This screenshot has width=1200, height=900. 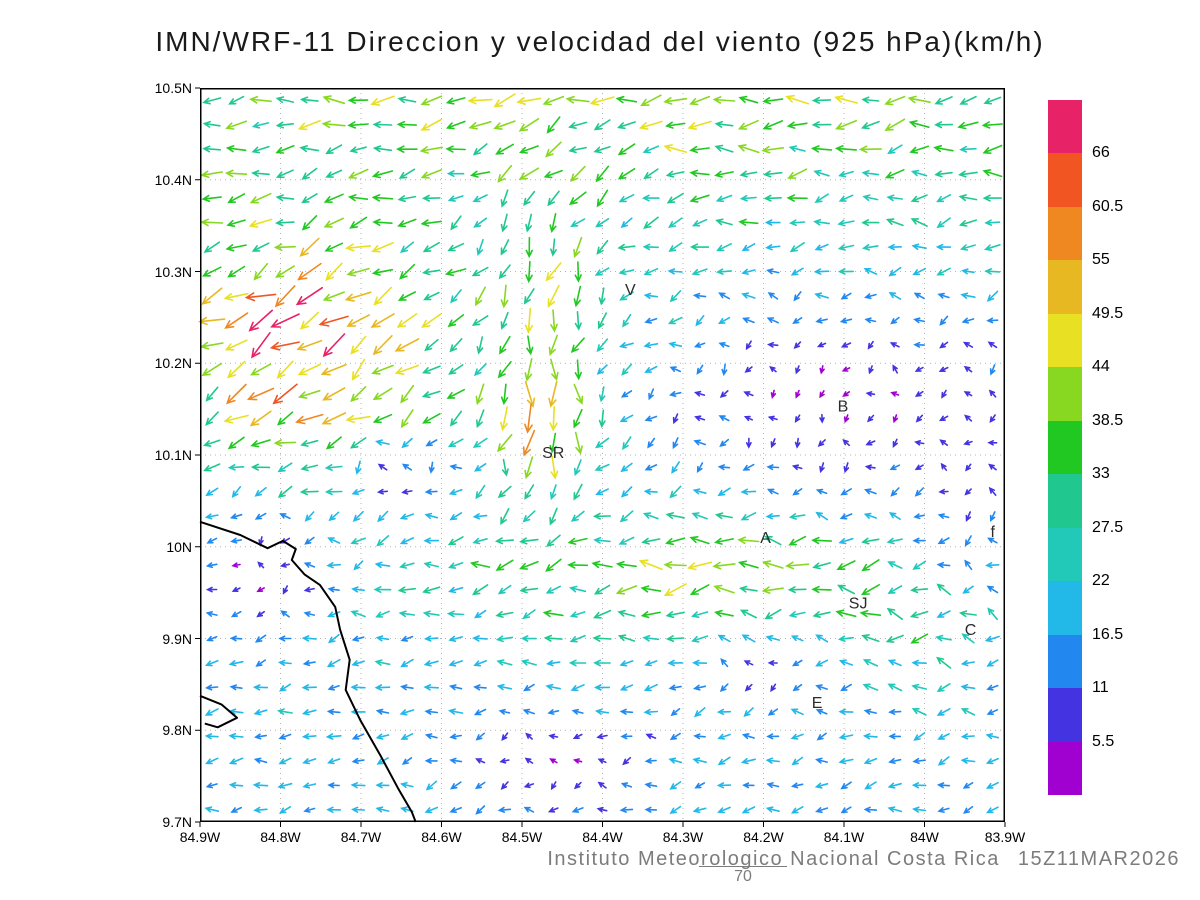 I want to click on colorbar-tick-label: 11, so click(x=1100, y=688).